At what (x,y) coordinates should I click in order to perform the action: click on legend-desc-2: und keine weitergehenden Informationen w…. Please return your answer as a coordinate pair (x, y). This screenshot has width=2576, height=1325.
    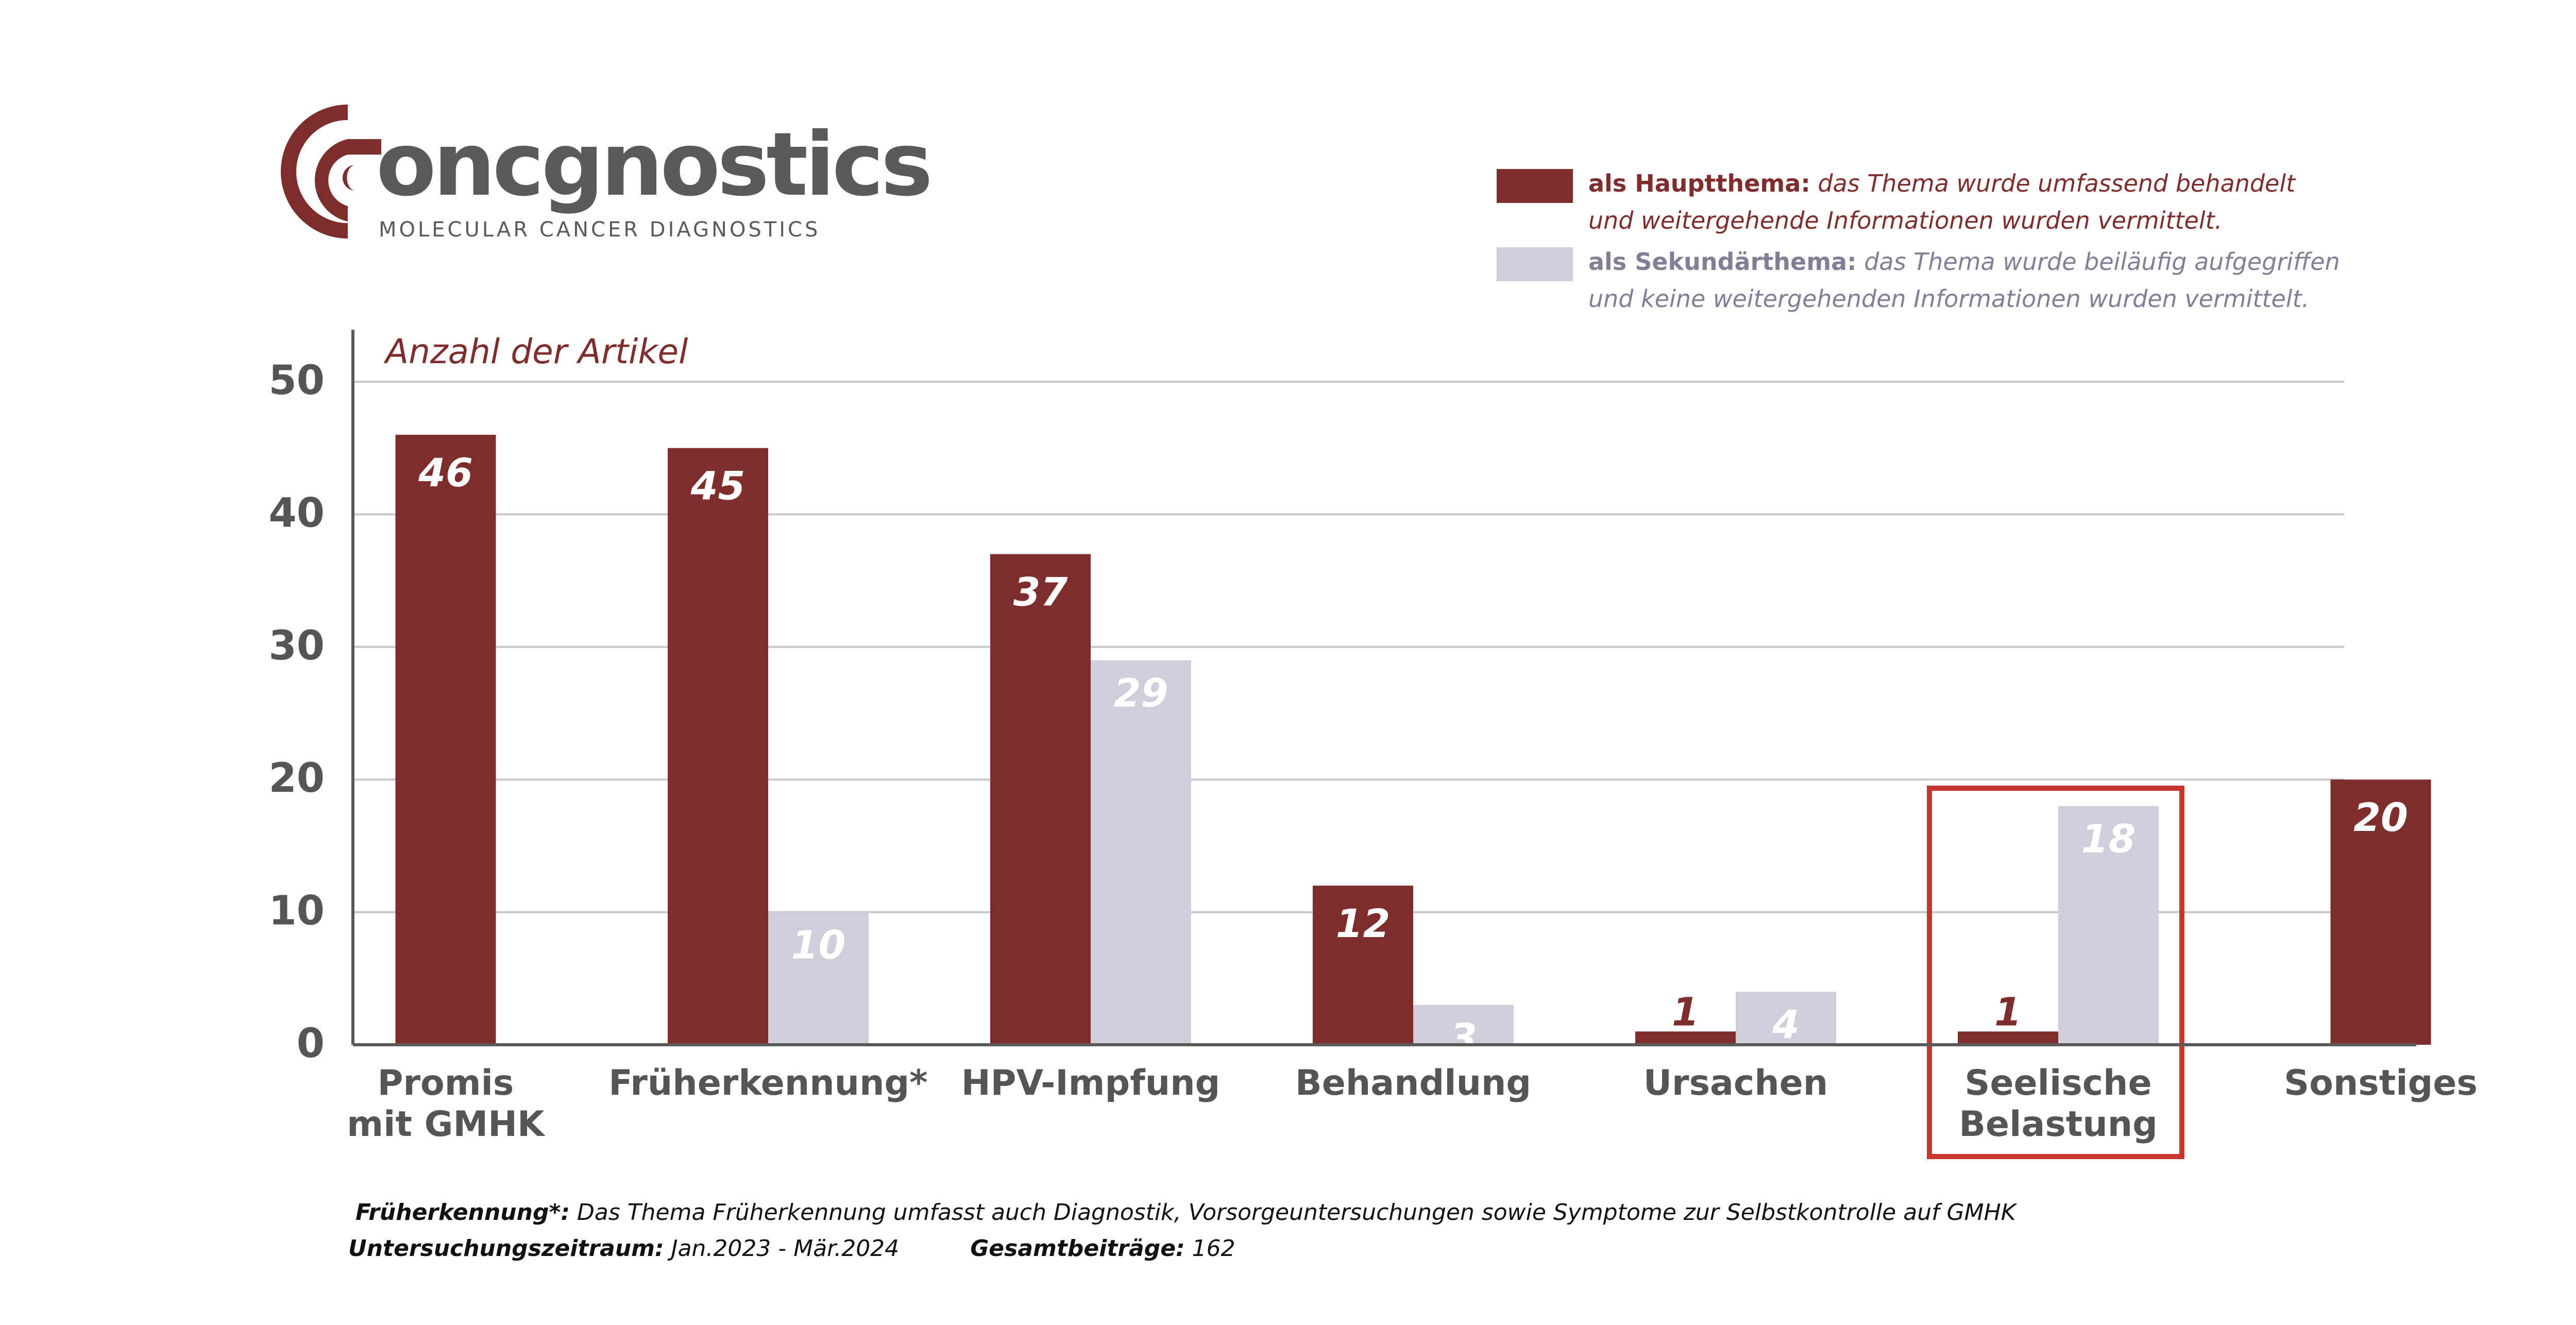
    Looking at the image, I should click on (1949, 299).